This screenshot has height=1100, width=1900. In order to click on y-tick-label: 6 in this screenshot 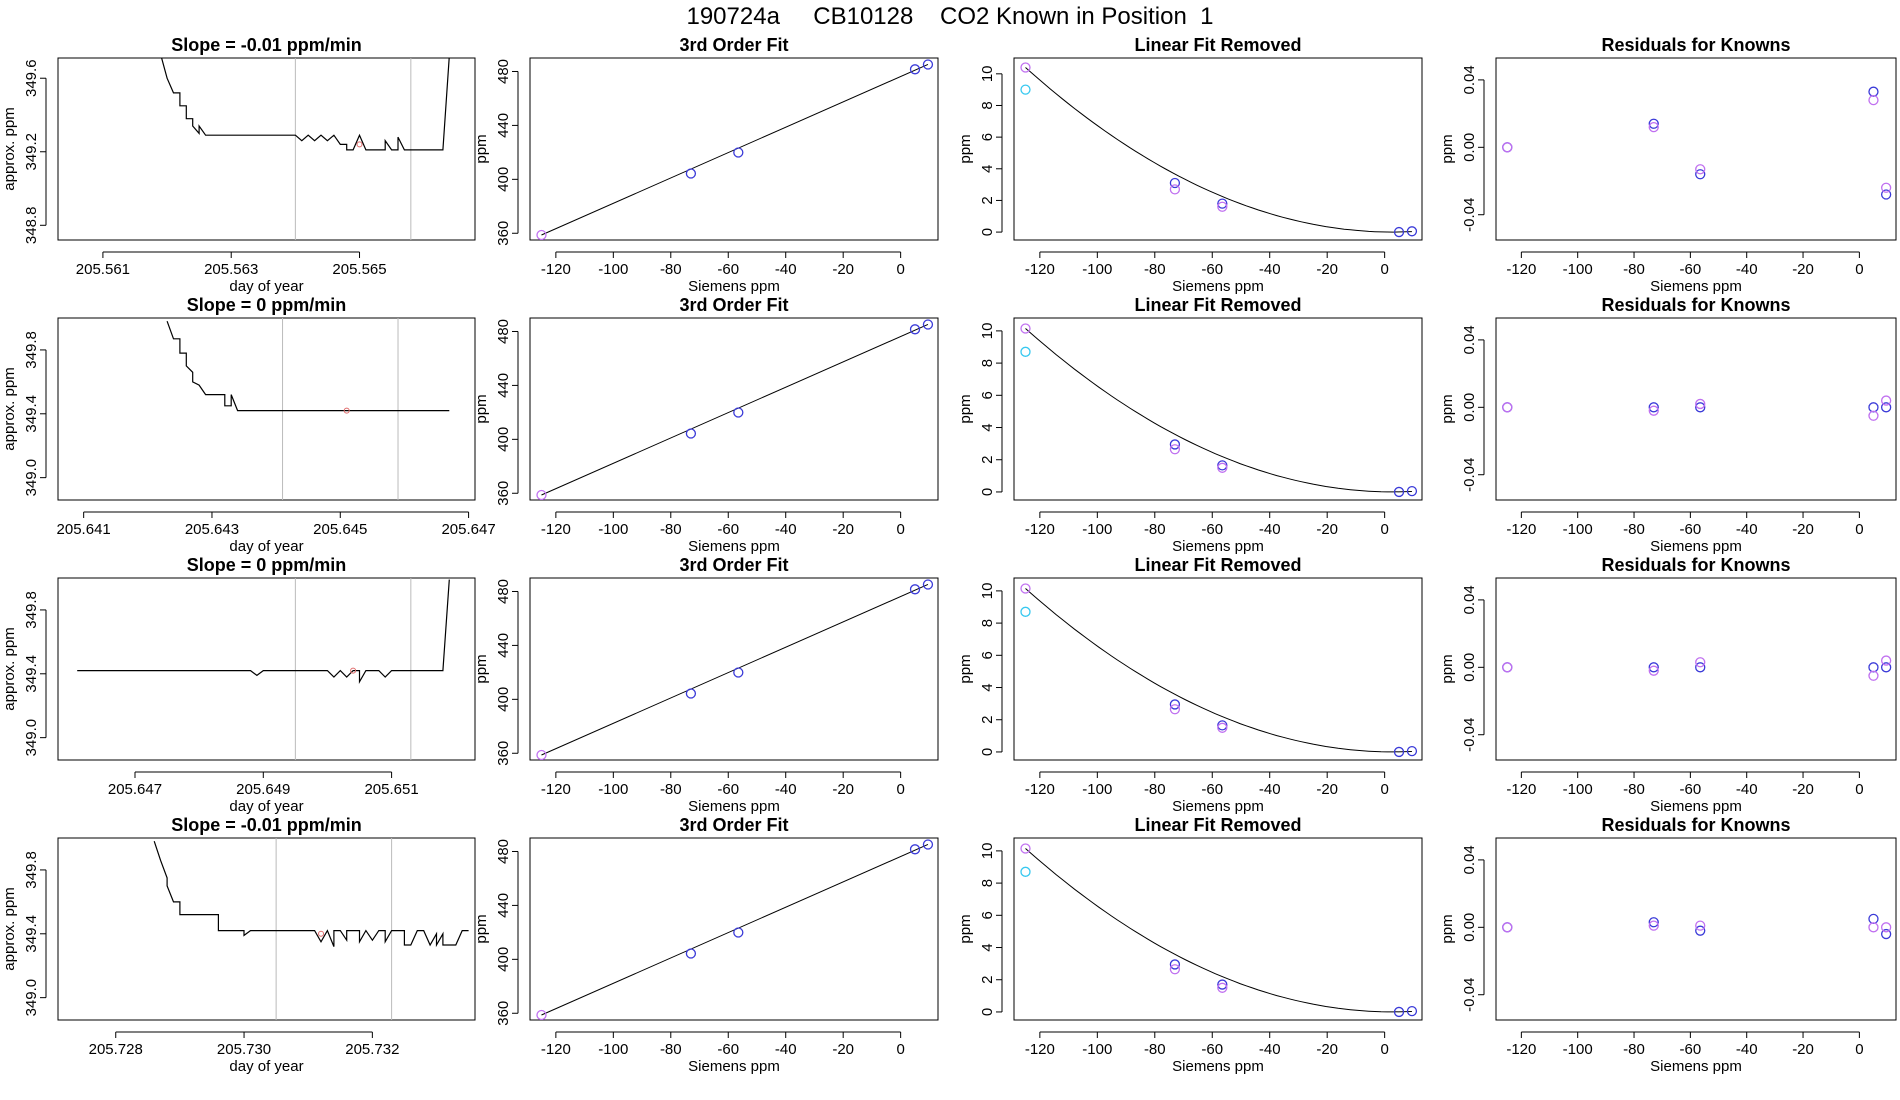, I will do `click(987, 915)`.